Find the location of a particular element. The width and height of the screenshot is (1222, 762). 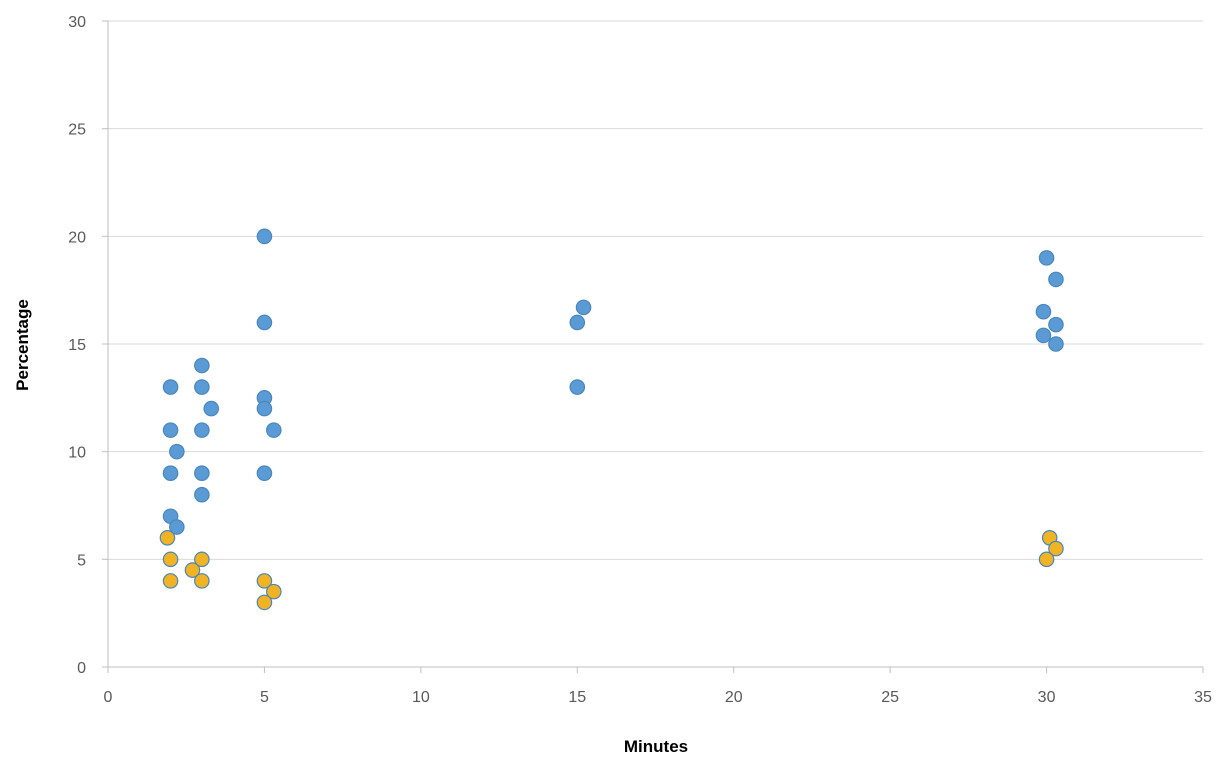

x-axis-title: Minutes is located at coordinates (656, 746).